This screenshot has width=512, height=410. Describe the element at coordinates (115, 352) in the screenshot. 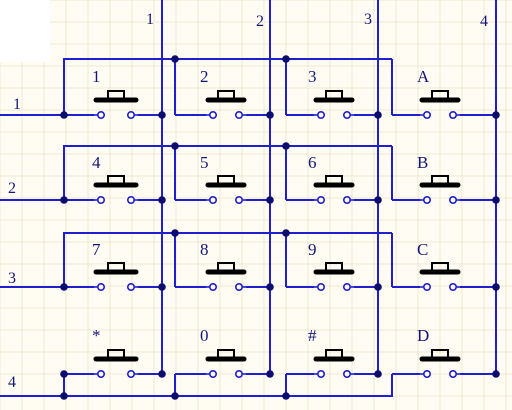

I see `key-switch: *` at that location.